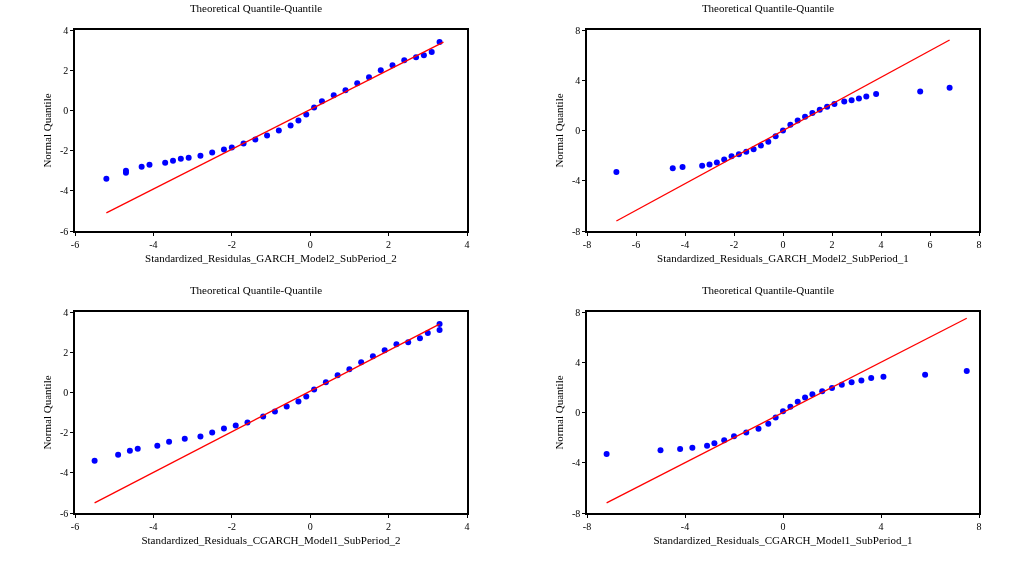 The width and height of the screenshot is (1024, 563). What do you see at coordinates (271, 540) in the screenshot?
I see `x-axis-title: Standardized_Residuals_CGARCH_Model1_SubPeriod_2` at bounding box center [271, 540].